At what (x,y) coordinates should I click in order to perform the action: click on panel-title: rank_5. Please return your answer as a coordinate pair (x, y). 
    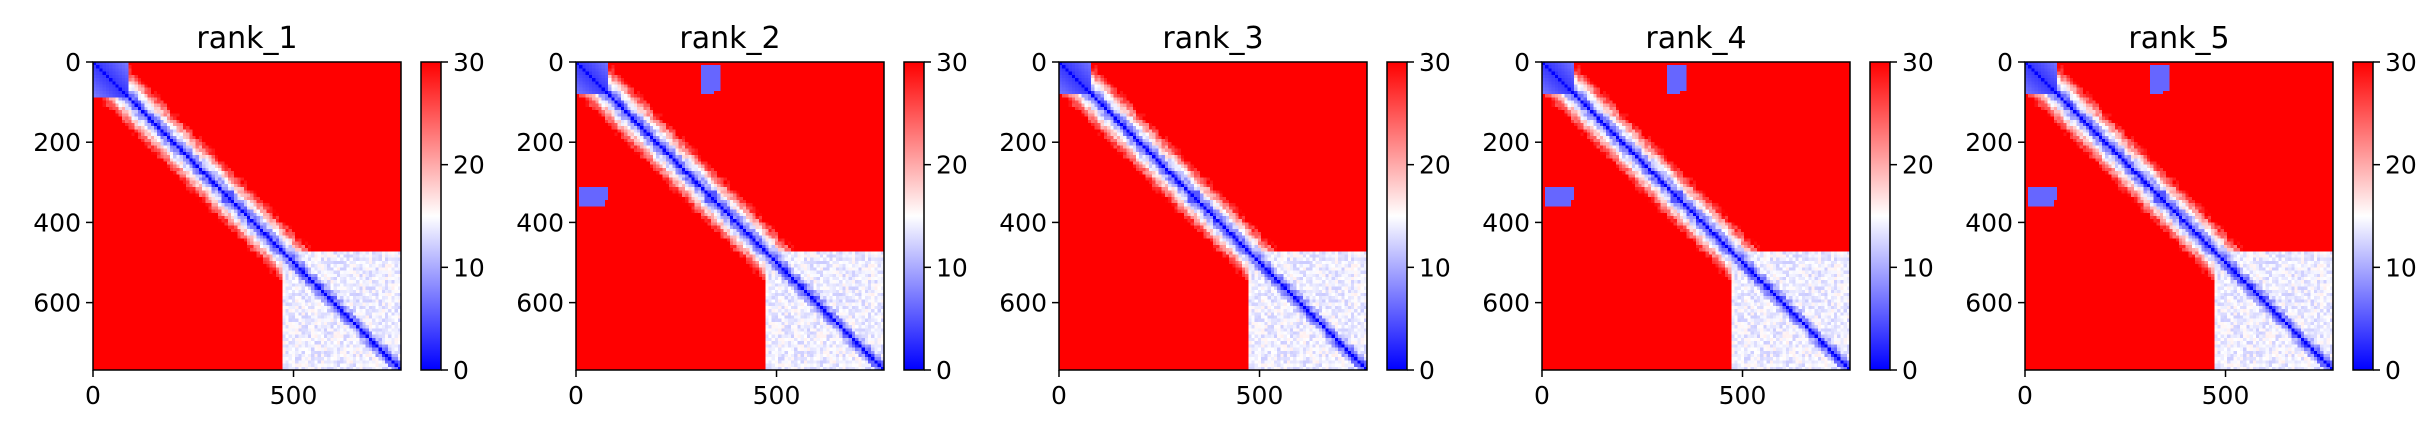
    Looking at the image, I should click on (2178, 38).